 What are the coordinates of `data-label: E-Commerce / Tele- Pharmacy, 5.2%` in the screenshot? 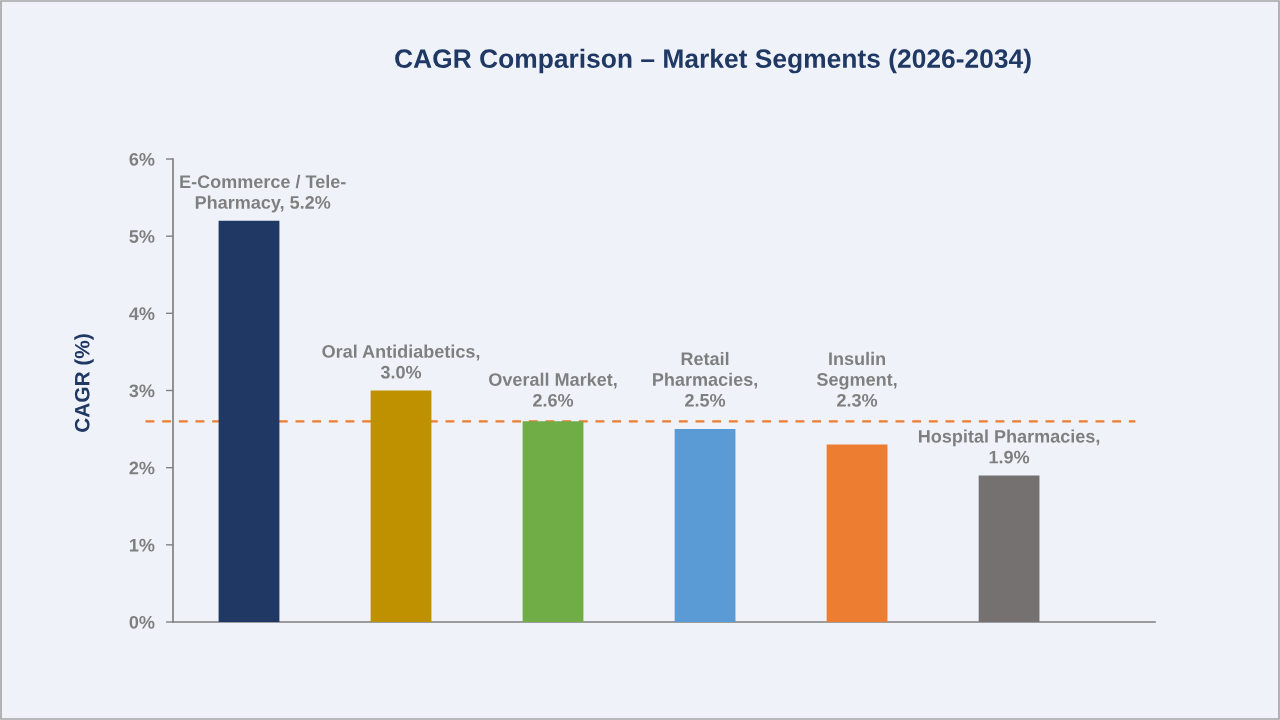 It's located at (263, 193).